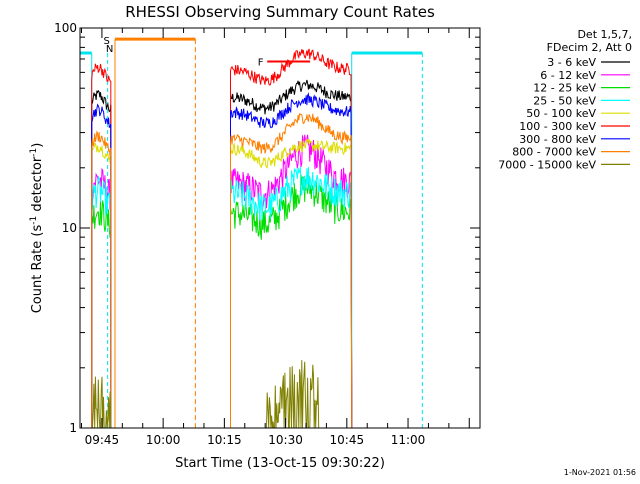 The height and width of the screenshot is (484, 640). What do you see at coordinates (589, 47) in the screenshot?
I see `detector-info-2: FDecim 2, Att 0` at bounding box center [589, 47].